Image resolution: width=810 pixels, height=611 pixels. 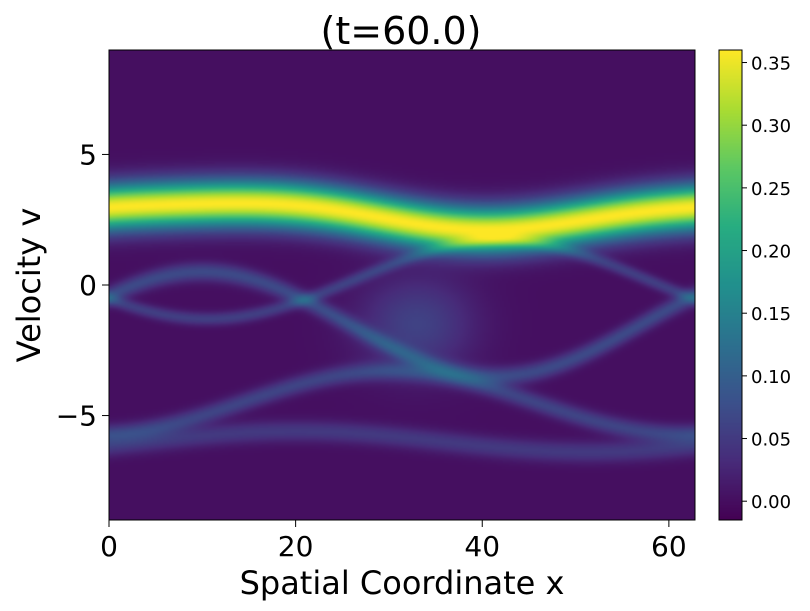 I want to click on x-tick-label: 0, so click(x=109, y=546).